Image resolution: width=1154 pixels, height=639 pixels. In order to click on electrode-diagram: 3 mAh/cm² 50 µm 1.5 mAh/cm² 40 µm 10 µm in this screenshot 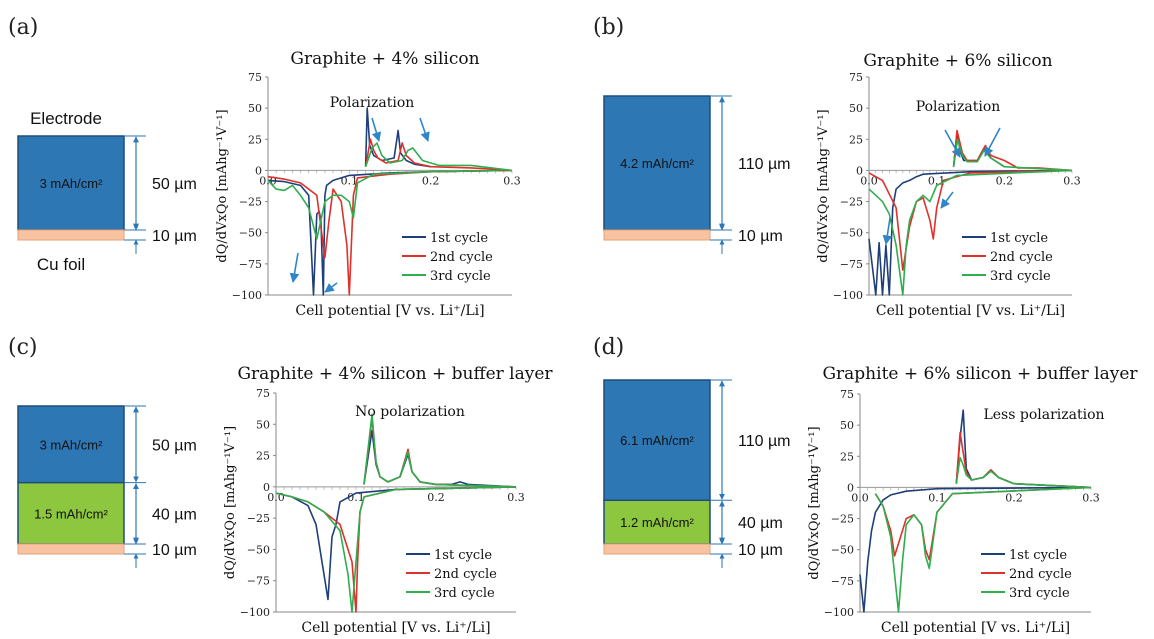, I will do `click(107, 486)`.